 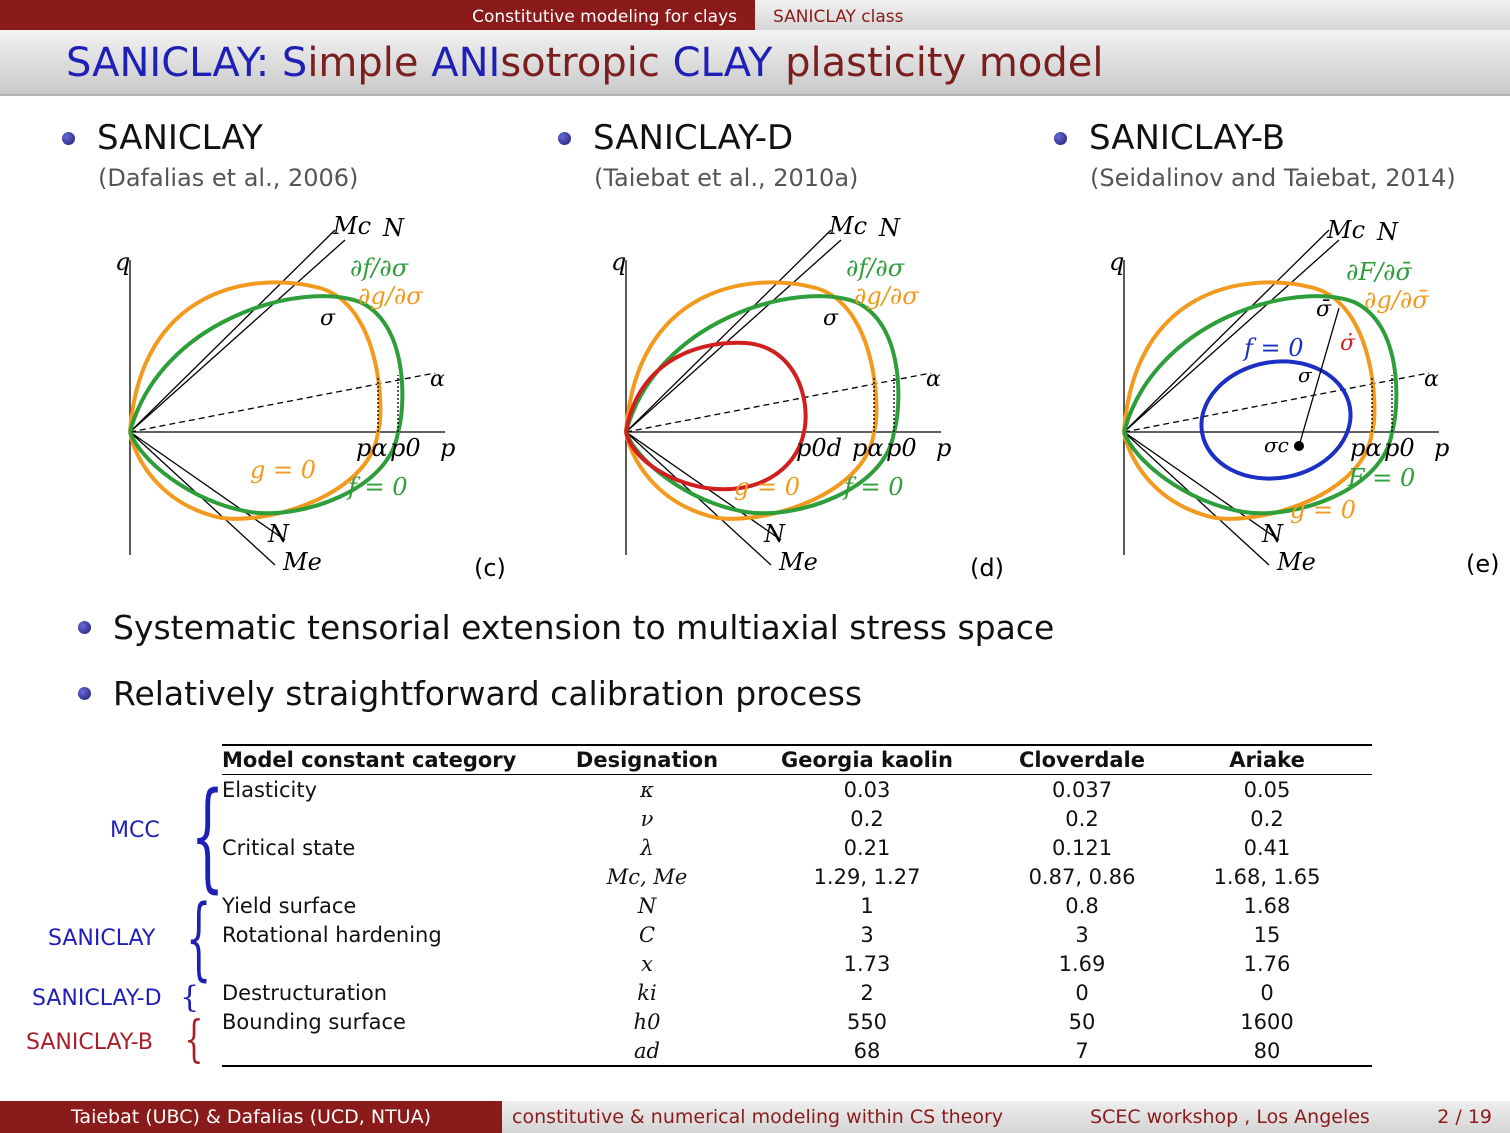 What do you see at coordinates (797, 905) in the screenshot?
I see `table-row: Yield surface N 1 0.8 1.68` at bounding box center [797, 905].